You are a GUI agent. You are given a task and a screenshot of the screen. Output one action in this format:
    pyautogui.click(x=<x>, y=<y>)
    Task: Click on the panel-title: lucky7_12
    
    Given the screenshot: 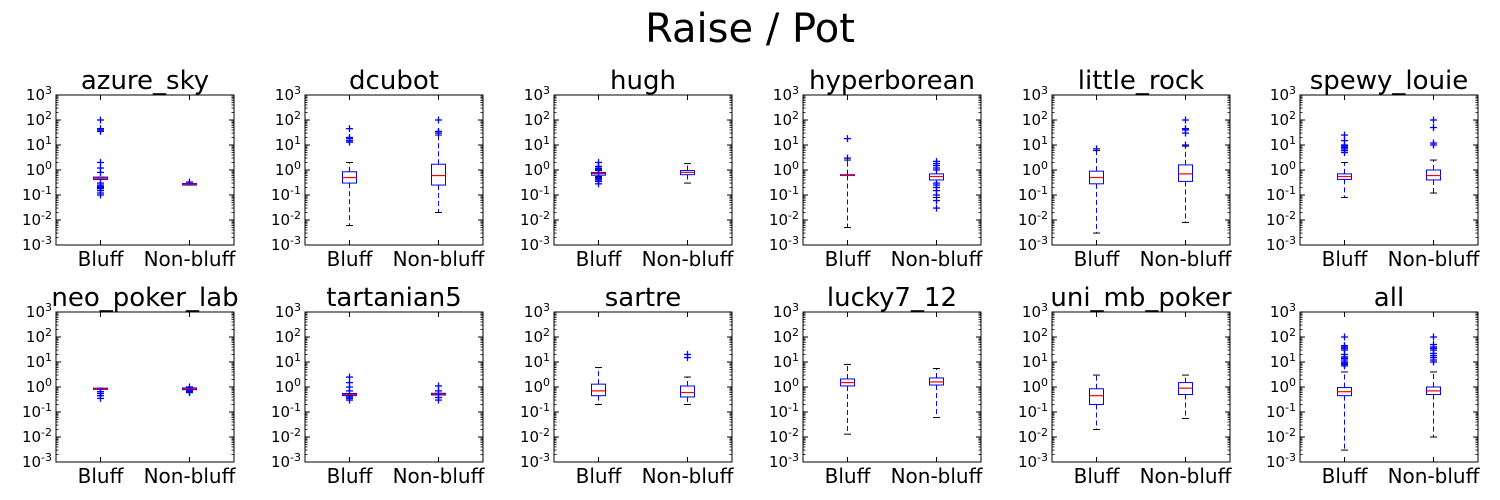 What is the action you would take?
    pyautogui.click(x=892, y=298)
    